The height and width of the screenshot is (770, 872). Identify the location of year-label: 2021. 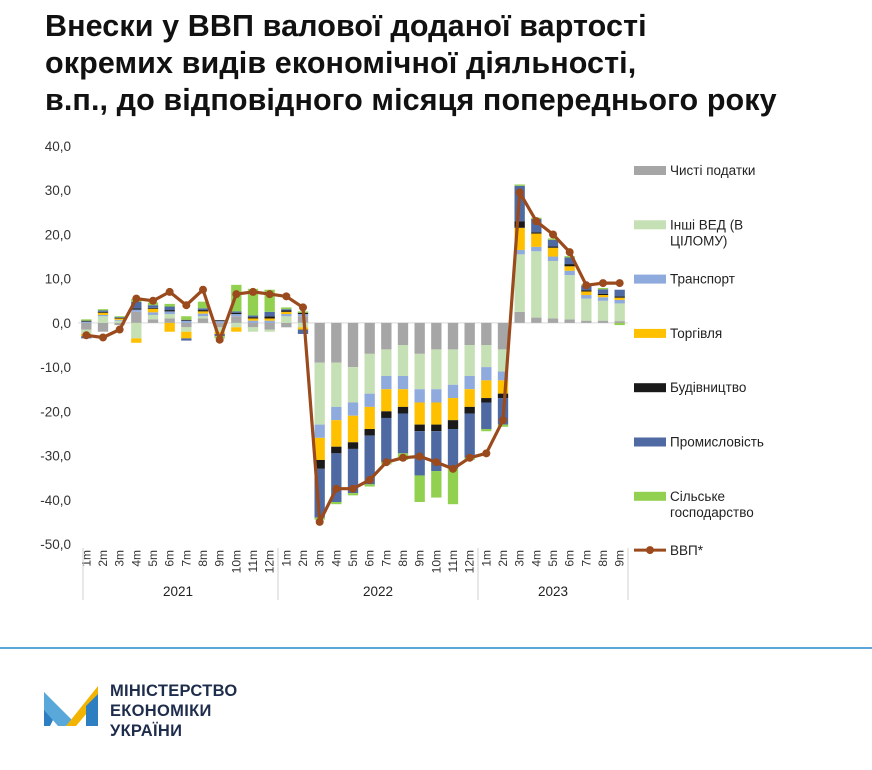
(178, 591).